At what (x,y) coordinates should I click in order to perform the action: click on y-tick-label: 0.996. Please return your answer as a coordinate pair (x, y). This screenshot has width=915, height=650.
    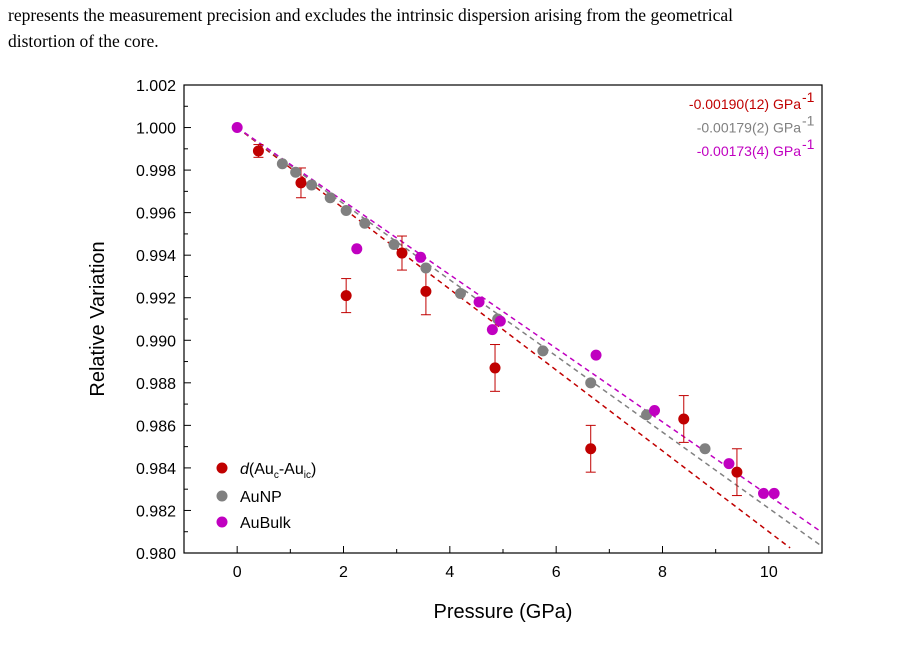
    Looking at the image, I should click on (156, 214).